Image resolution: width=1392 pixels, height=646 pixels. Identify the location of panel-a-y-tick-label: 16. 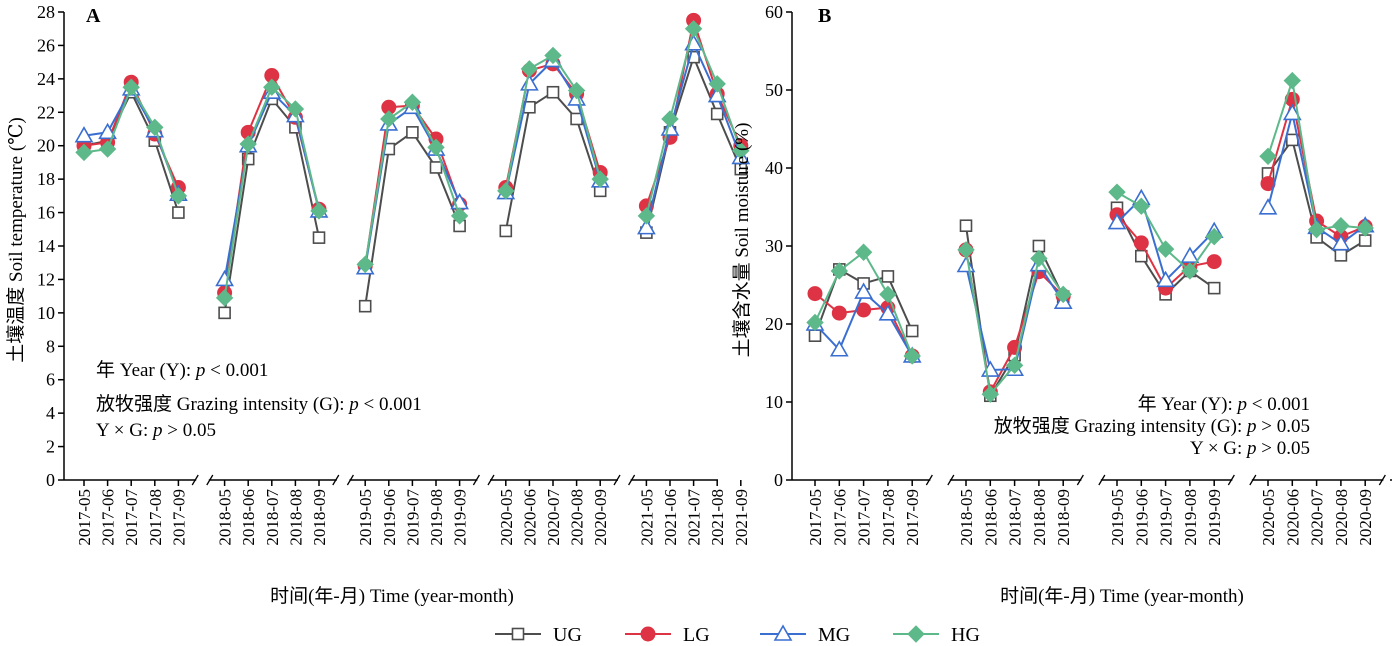
(46, 213).